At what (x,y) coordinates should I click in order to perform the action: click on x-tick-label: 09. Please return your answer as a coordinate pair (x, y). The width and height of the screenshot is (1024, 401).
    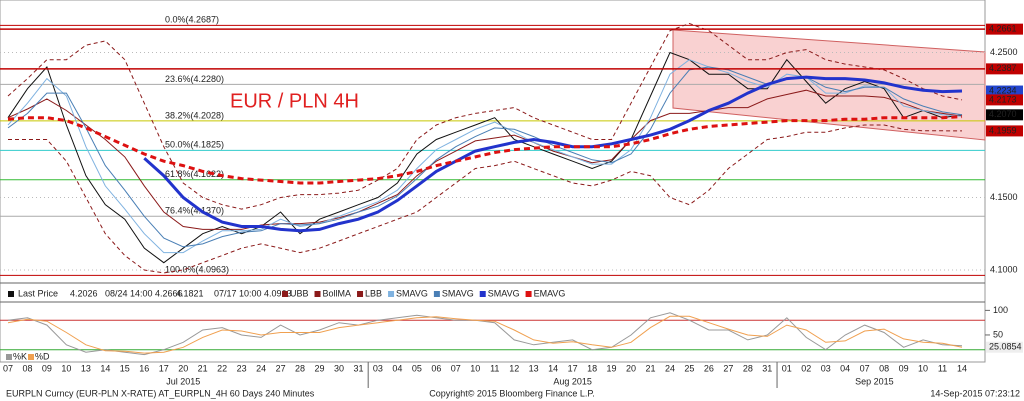
    Looking at the image, I should click on (904, 368).